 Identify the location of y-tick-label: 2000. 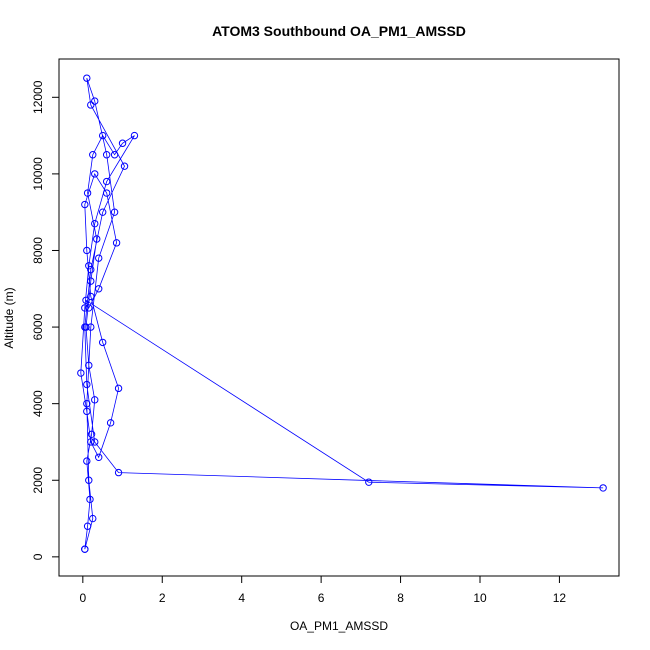
(38, 480).